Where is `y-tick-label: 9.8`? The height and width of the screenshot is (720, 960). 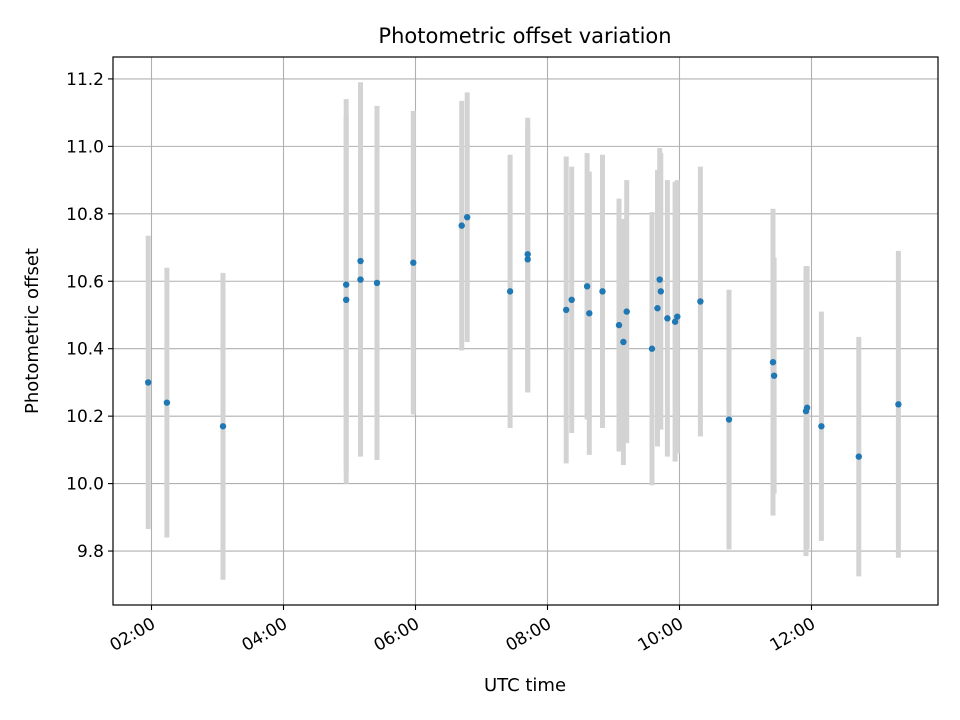 y-tick-label: 9.8 is located at coordinates (90, 552).